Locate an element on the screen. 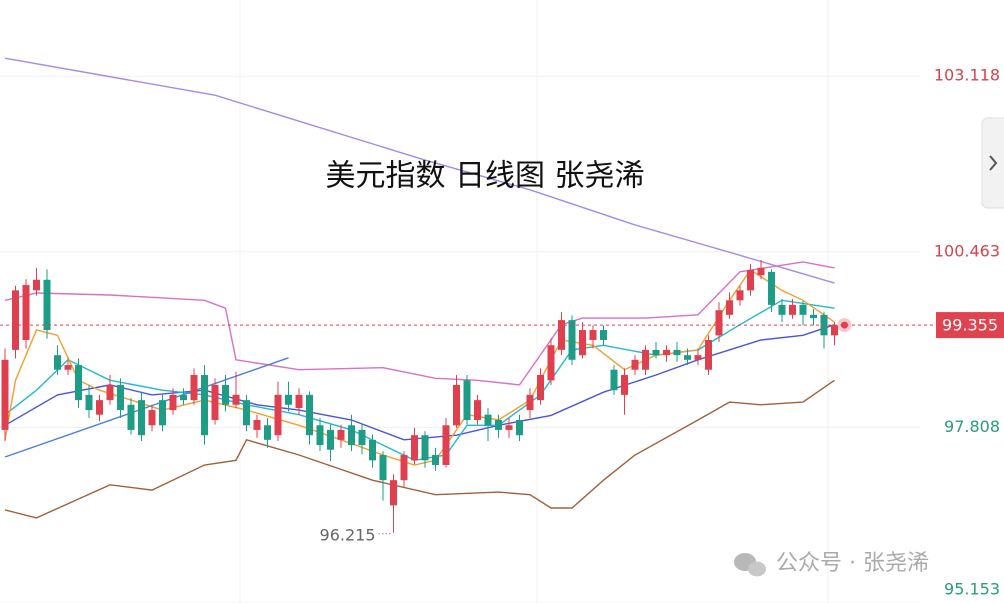  watermark: 公众号 · 张尧浠 is located at coordinates (831, 564).